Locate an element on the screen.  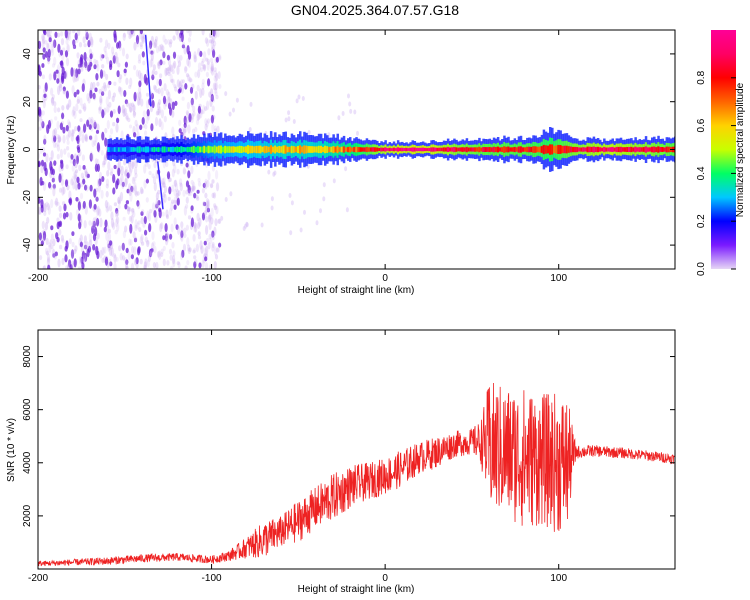
spectrogram-xtick-label: -200 is located at coordinates (38, 278).